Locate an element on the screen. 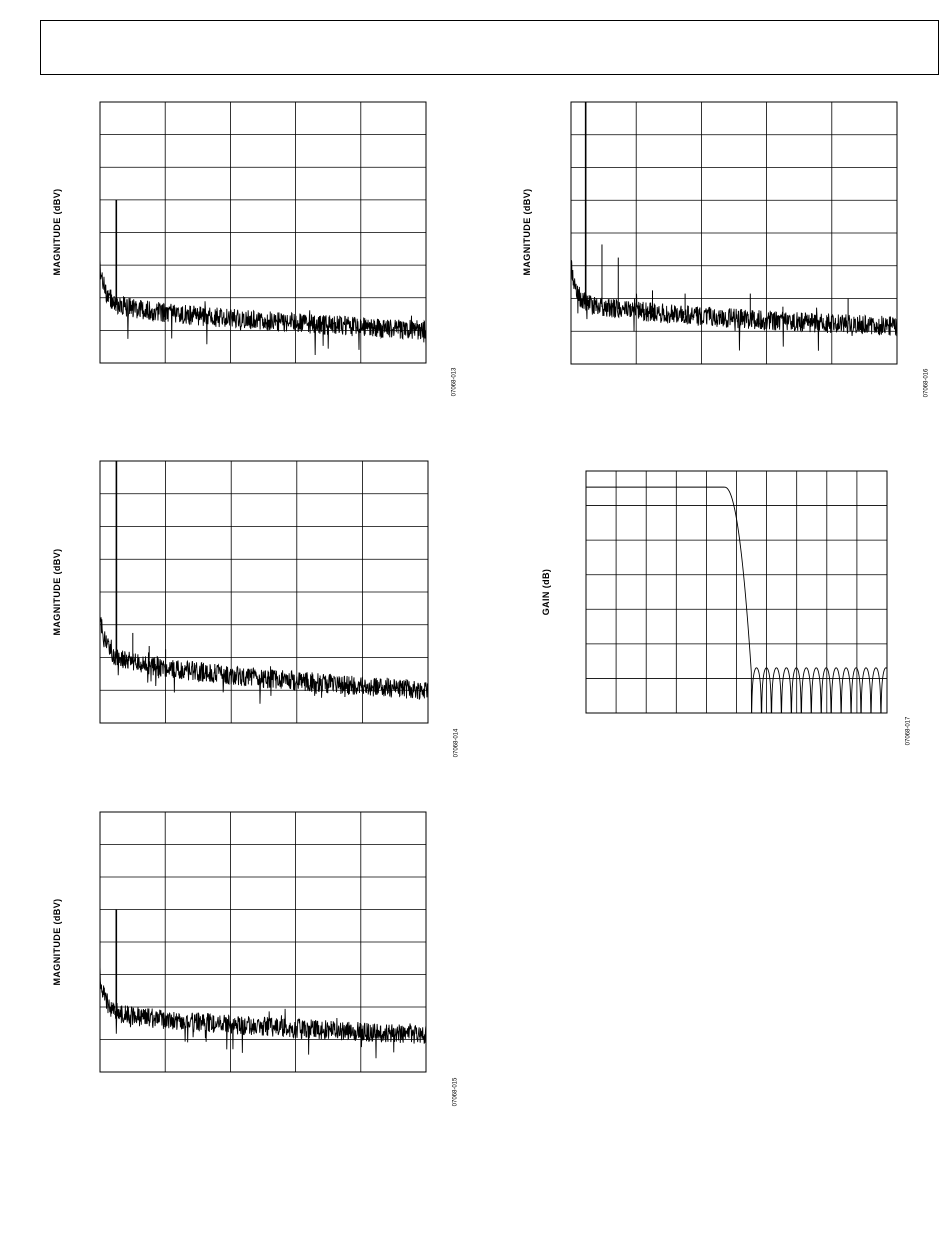  figure-id-label: 07068-015 is located at coordinates (455, 1092).